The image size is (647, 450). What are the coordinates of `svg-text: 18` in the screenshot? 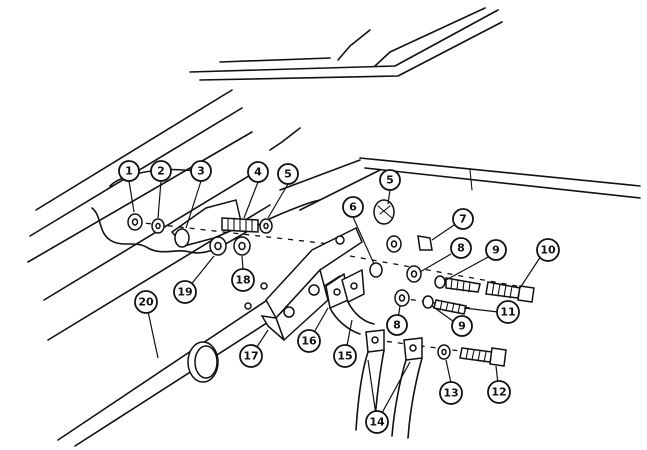 It's located at (242, 280).